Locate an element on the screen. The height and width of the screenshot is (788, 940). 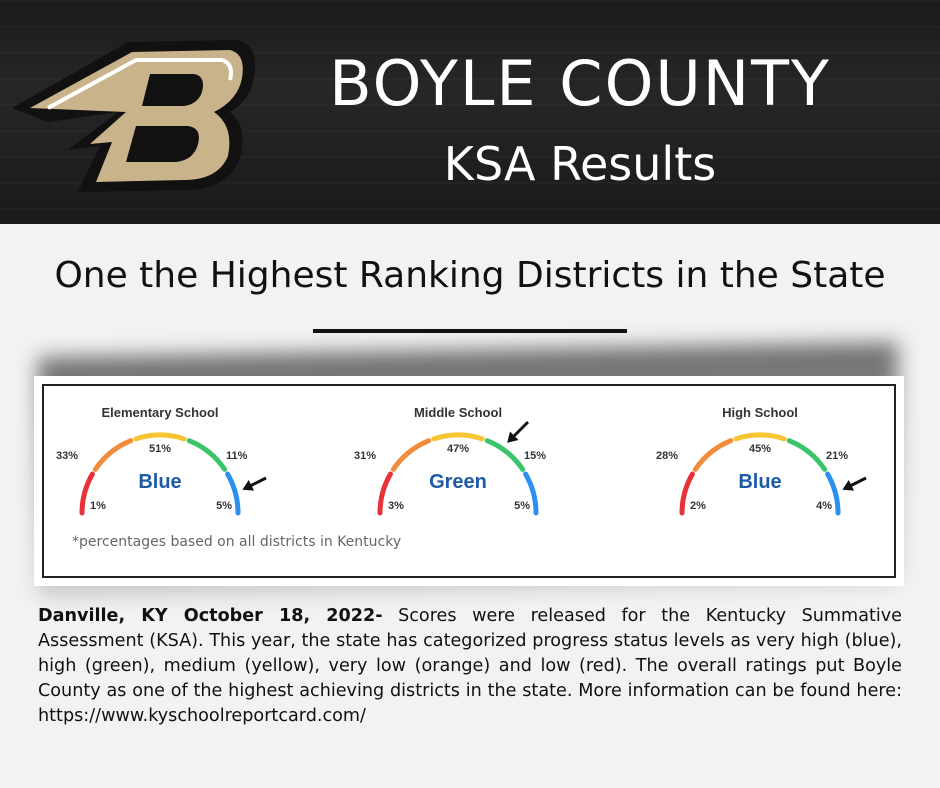
boyle-b-logo-icon is located at coordinates (134, 116).